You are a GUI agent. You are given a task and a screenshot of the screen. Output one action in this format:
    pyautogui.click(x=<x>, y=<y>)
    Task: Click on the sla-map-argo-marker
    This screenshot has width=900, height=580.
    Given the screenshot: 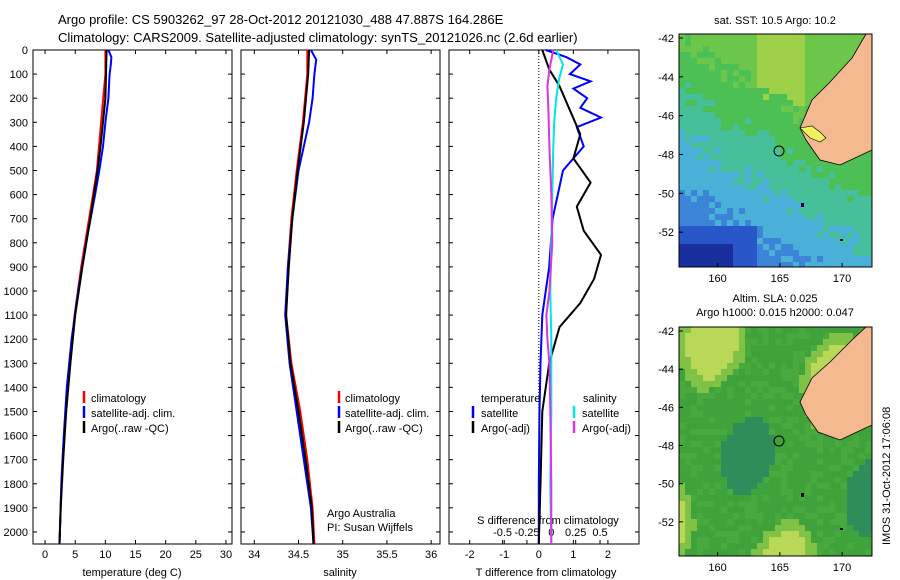 What is the action you would take?
    pyautogui.click(x=779, y=441)
    